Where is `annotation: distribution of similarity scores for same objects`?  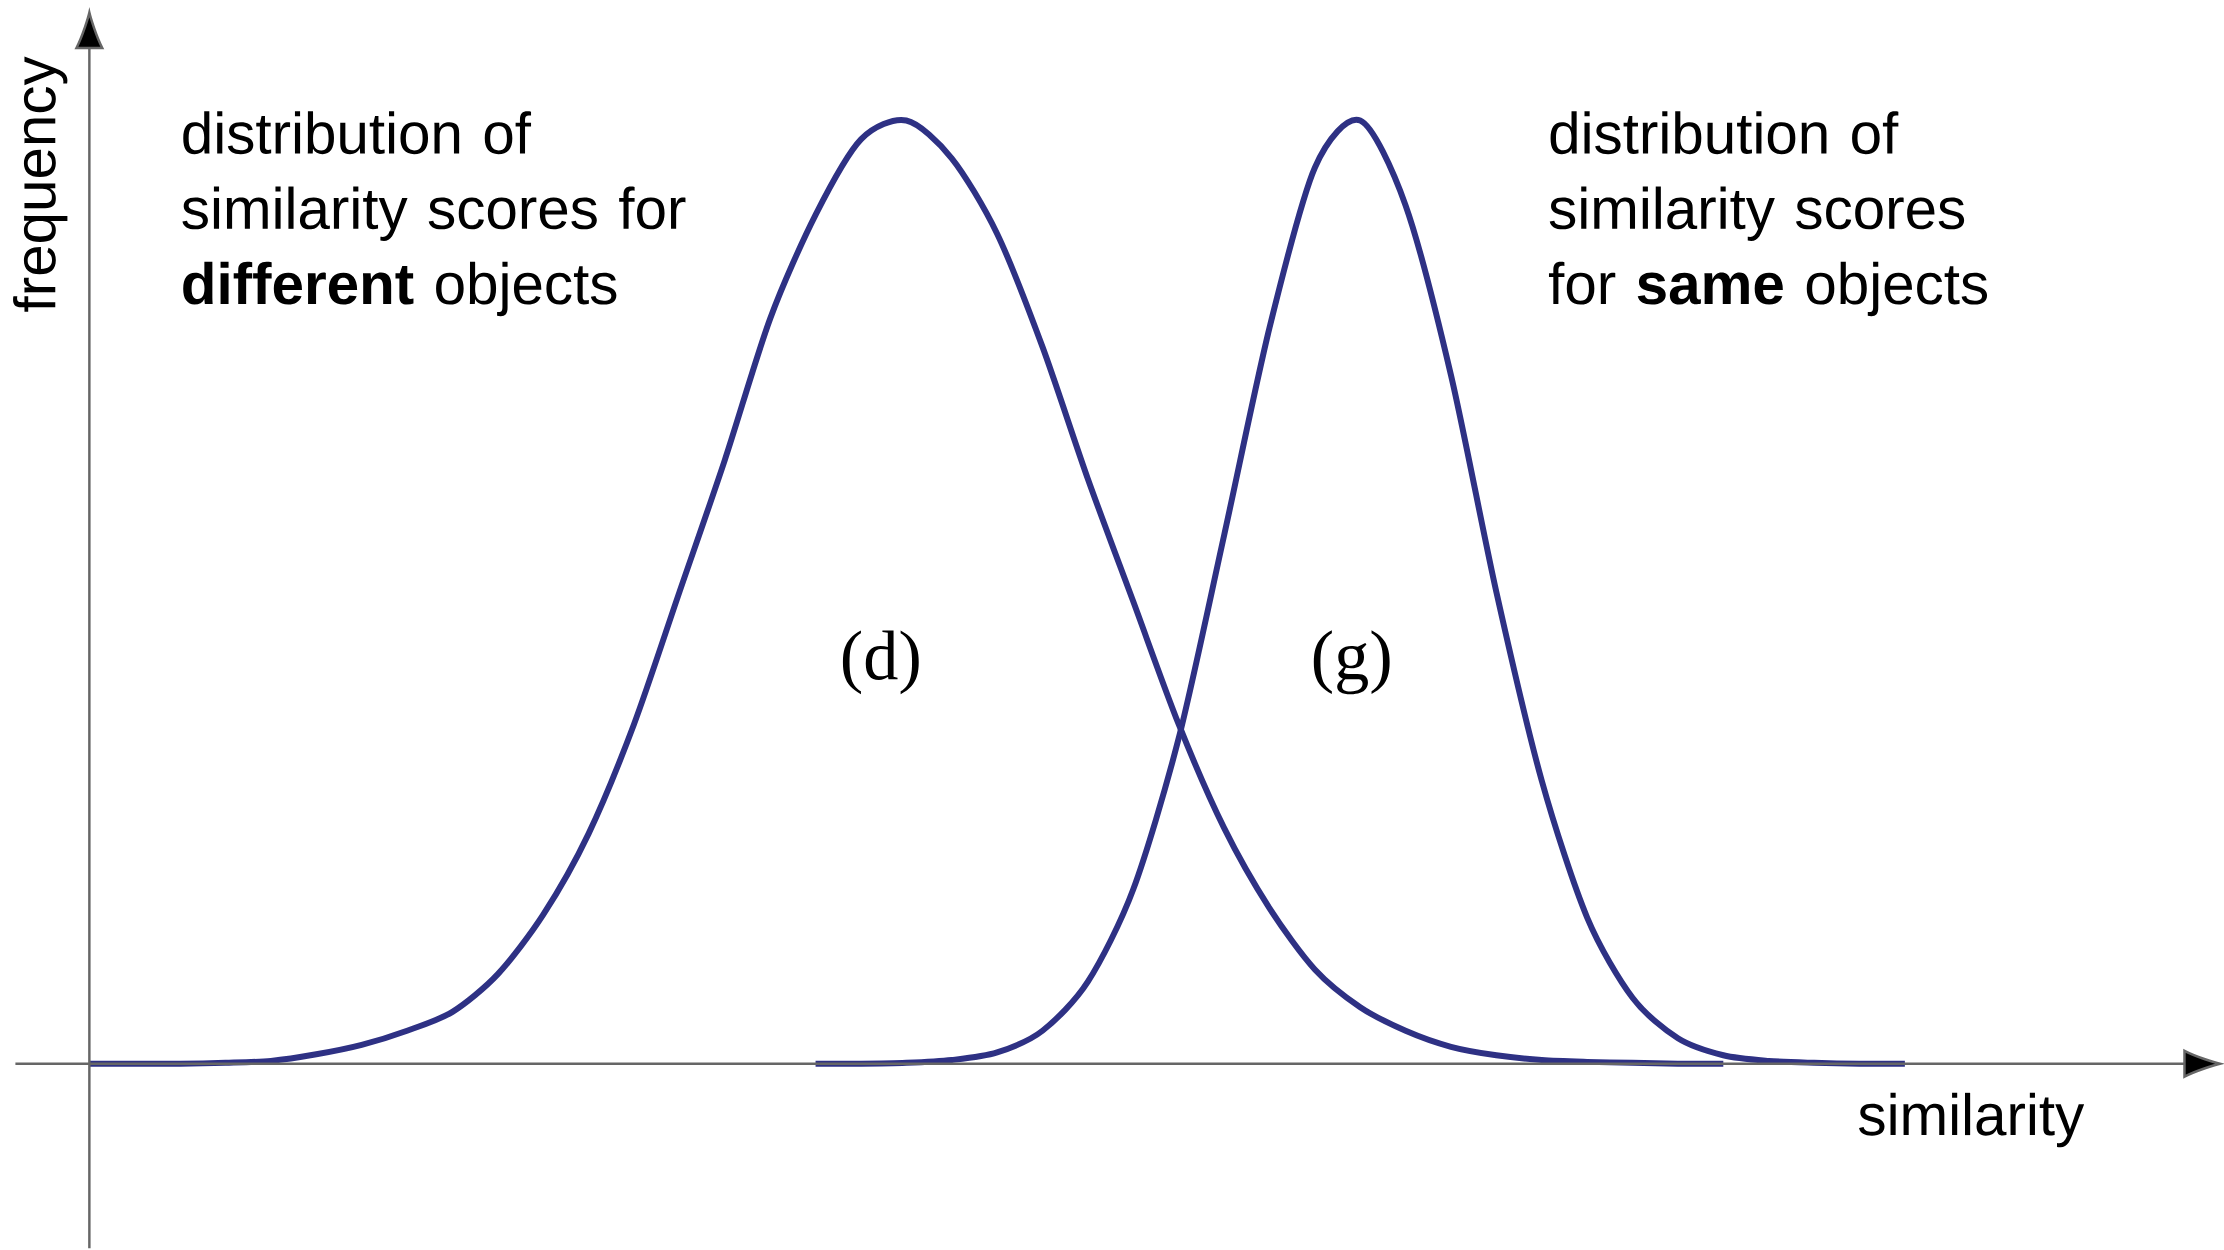 annotation: distribution of similarity scores for same objects is located at coordinates (1768, 214).